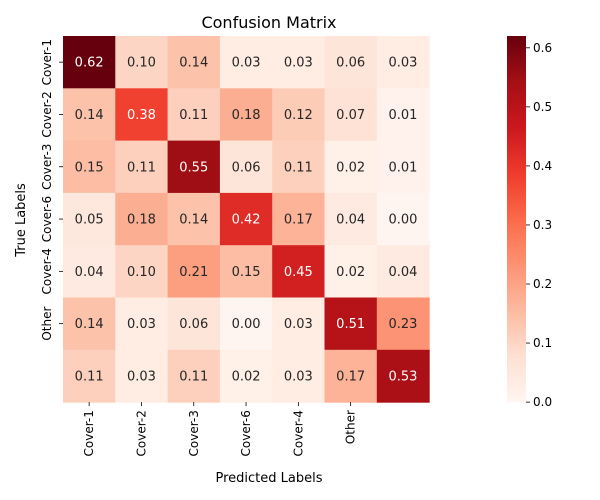 The image size is (600, 500). I want to click on x-tick-label: Cover-6, so click(246, 433).